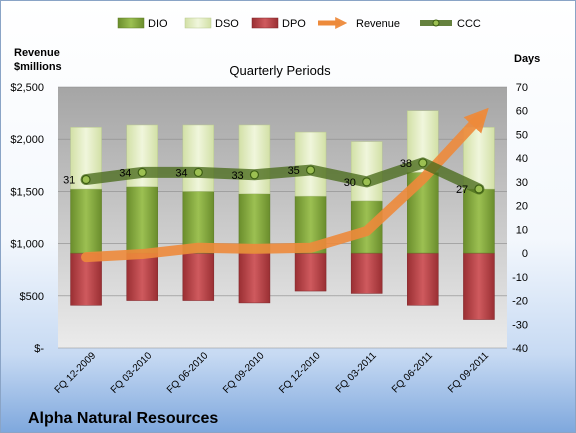 This screenshot has width=576, height=433. I want to click on legend: DIO DSO DPO Revenue CCC, so click(299, 23).